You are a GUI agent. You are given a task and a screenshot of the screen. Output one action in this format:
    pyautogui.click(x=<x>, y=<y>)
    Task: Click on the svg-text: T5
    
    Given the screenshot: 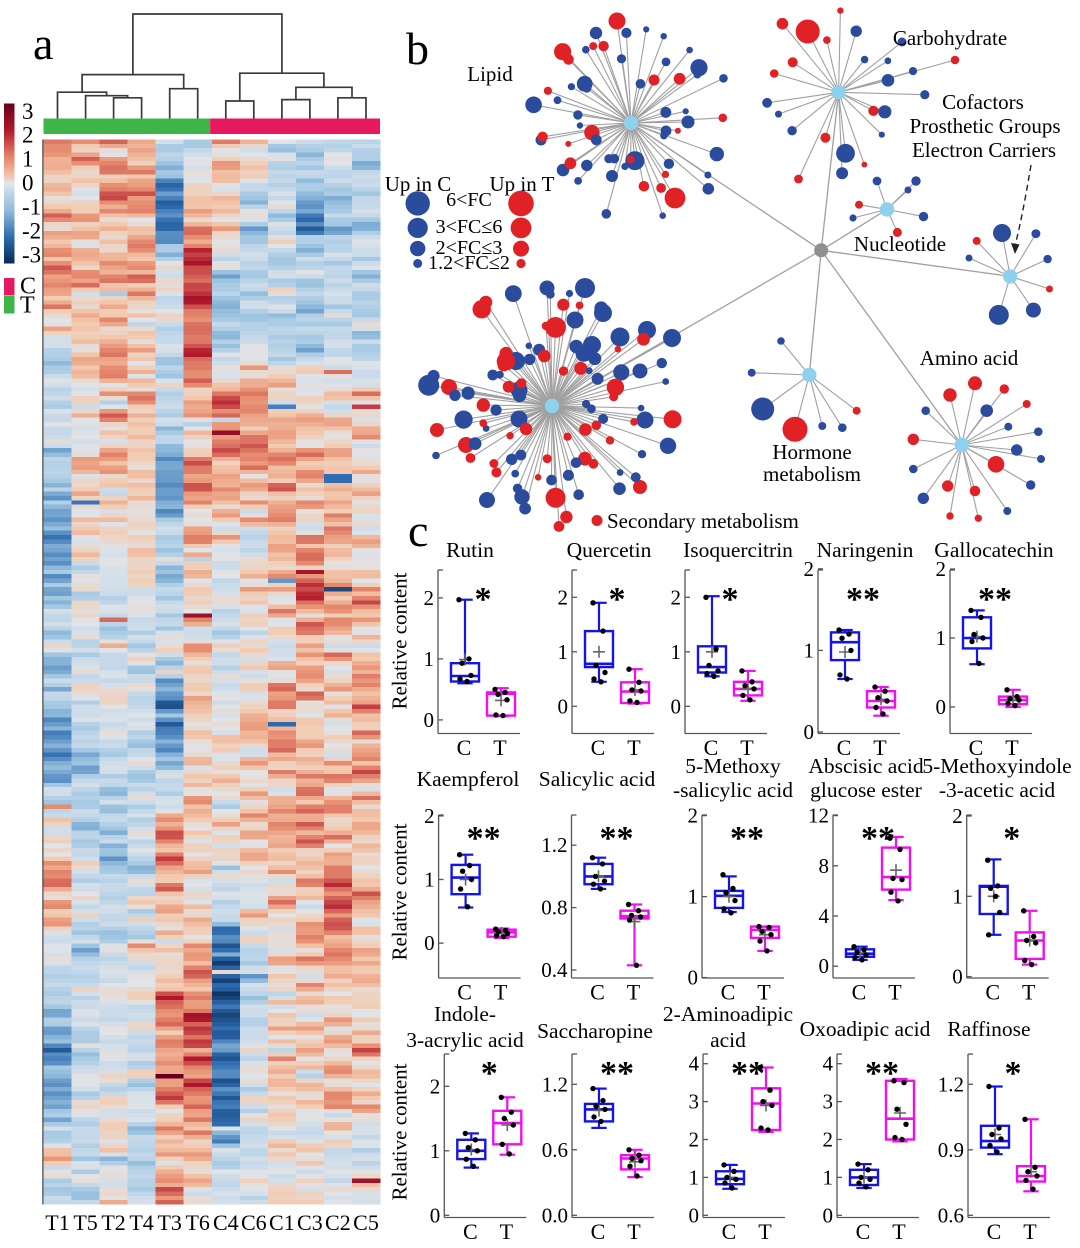 What is the action you would take?
    pyautogui.click(x=85, y=1222)
    